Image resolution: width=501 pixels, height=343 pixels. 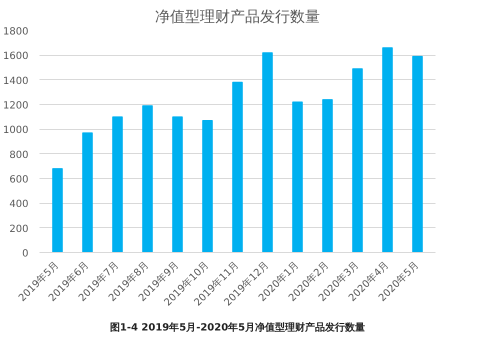 I want to click on y-tick-label: 1200, so click(x=16, y=106).